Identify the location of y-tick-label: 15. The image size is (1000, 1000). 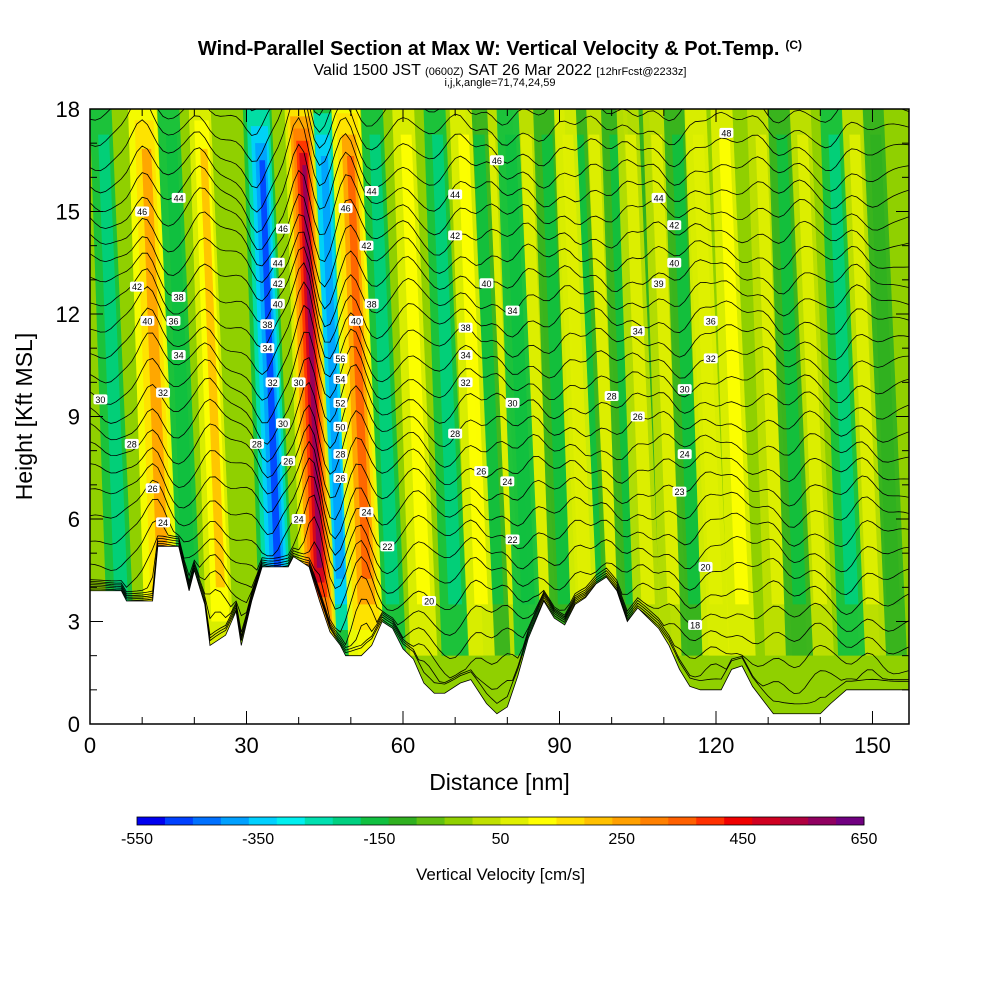
(68, 212).